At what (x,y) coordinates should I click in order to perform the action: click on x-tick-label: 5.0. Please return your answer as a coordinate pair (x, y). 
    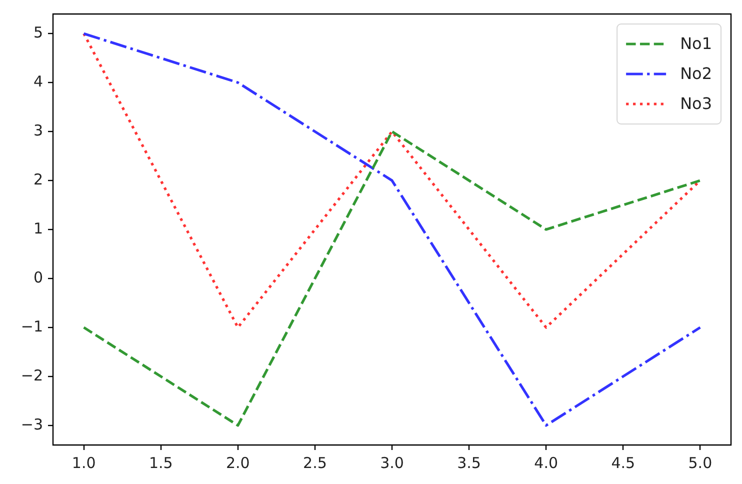
    Looking at the image, I should click on (700, 463).